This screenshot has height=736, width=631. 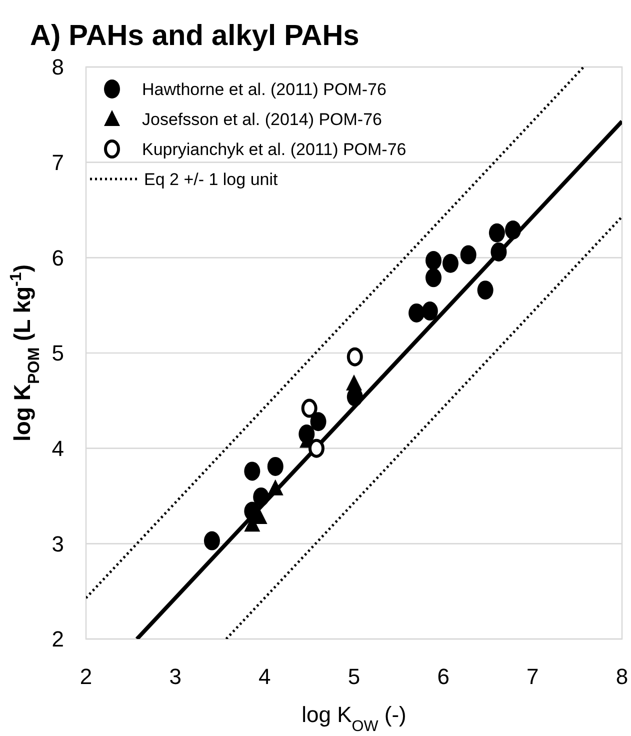 I want to click on legend-label: Hawthorne et al. (2011) POM-76, so click(x=264, y=89).